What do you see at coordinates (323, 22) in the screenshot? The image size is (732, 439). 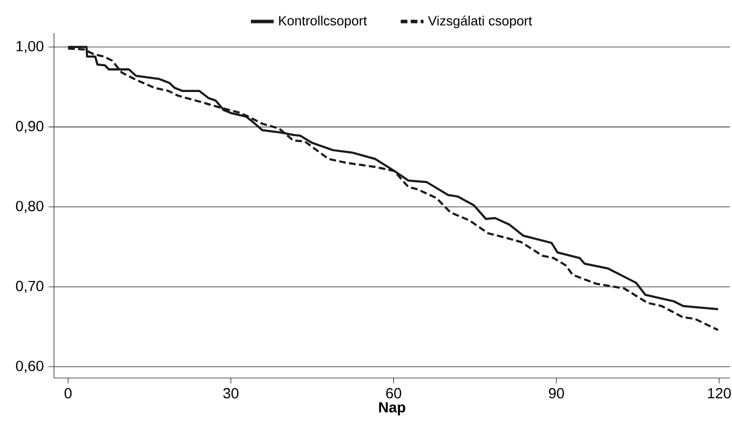 I see `legend-label: Kontrollcsoport` at bounding box center [323, 22].